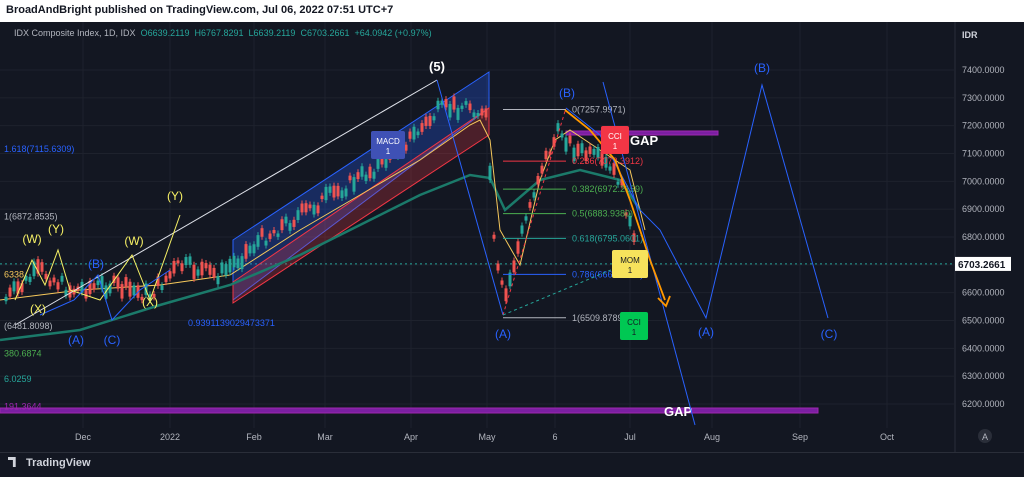 The height and width of the screenshot is (477, 1024). Describe the element at coordinates (985, 436) in the screenshot. I see `scale-logo-circle` at that location.